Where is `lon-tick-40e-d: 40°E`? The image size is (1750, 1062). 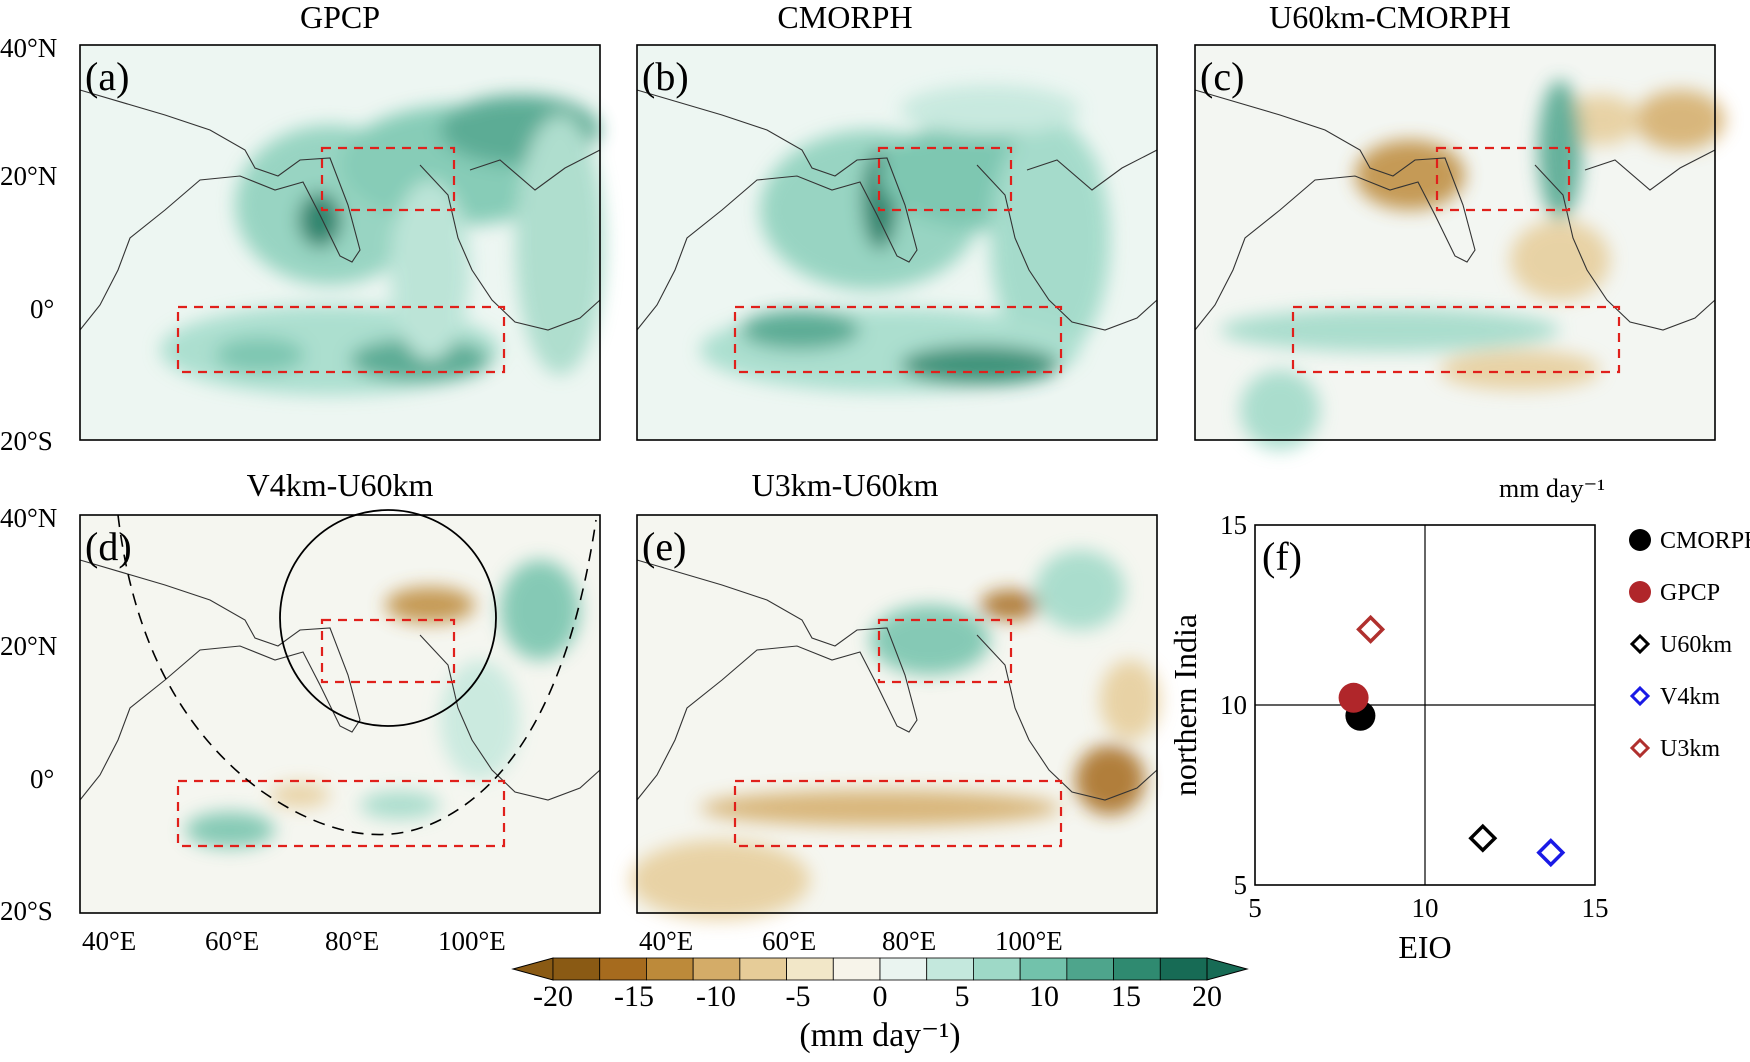 lon-tick-40e-d: 40°E is located at coordinates (109, 941).